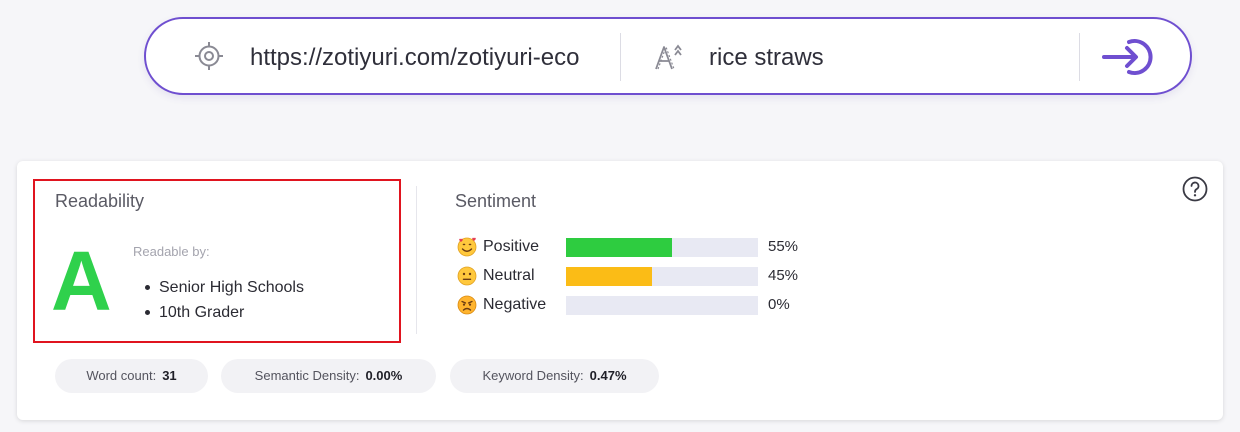  I want to click on smiling-hearts-emoji-icon, so click(467, 247).